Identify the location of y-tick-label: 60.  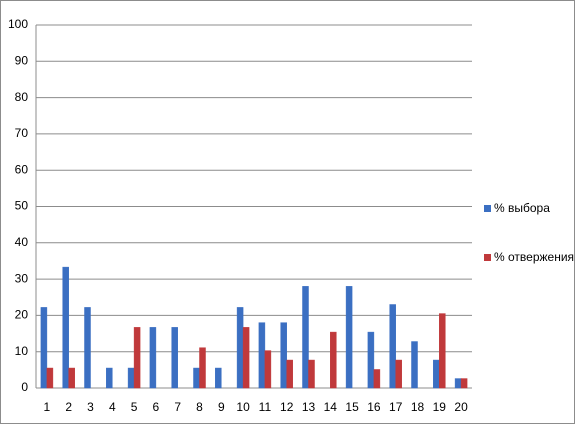
(22, 169).